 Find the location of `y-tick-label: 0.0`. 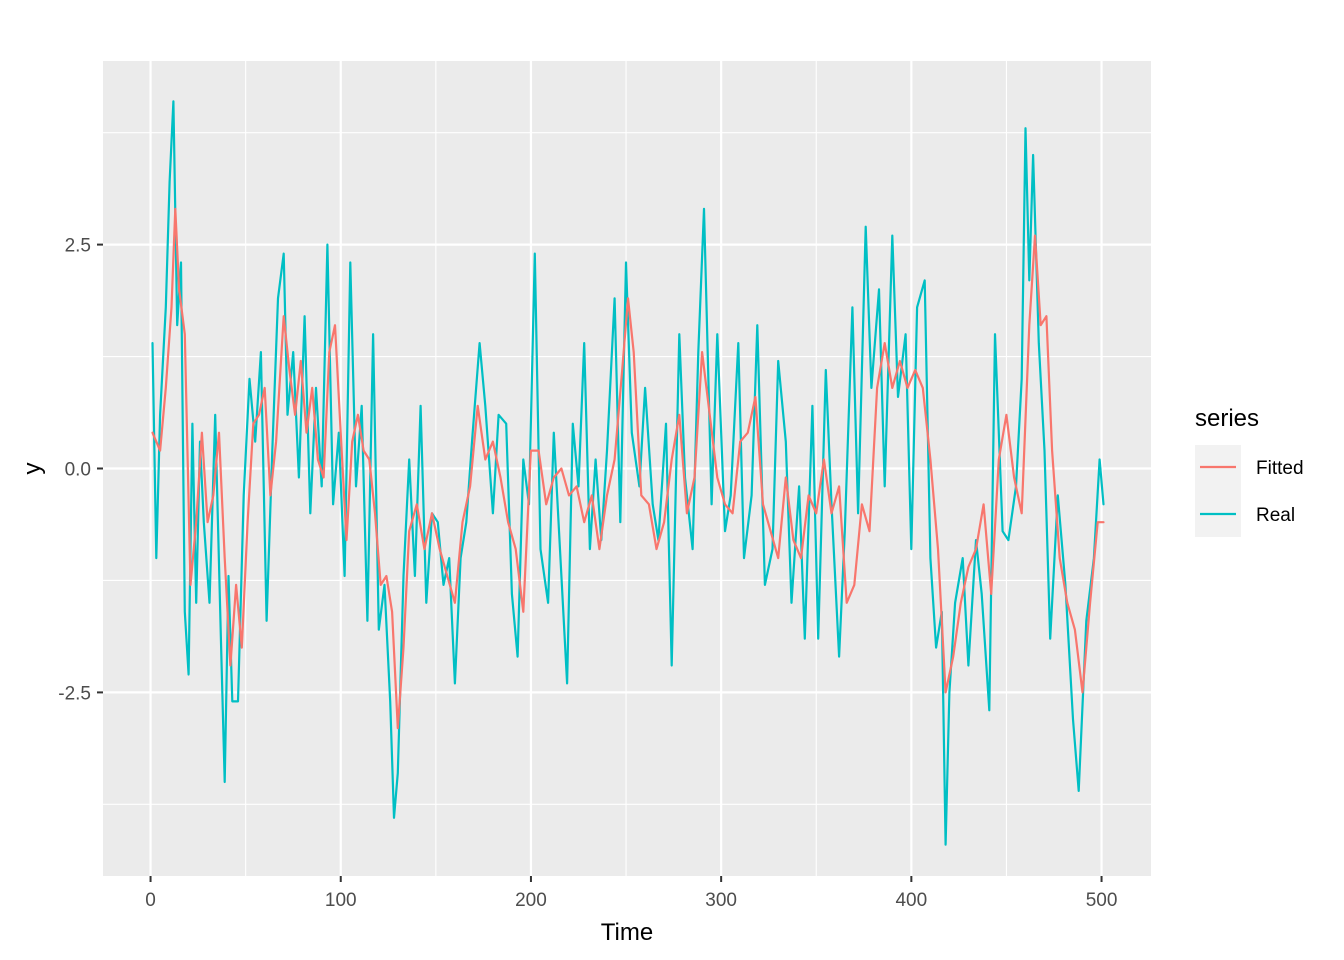

y-tick-label: 0.0 is located at coordinates (78, 470).